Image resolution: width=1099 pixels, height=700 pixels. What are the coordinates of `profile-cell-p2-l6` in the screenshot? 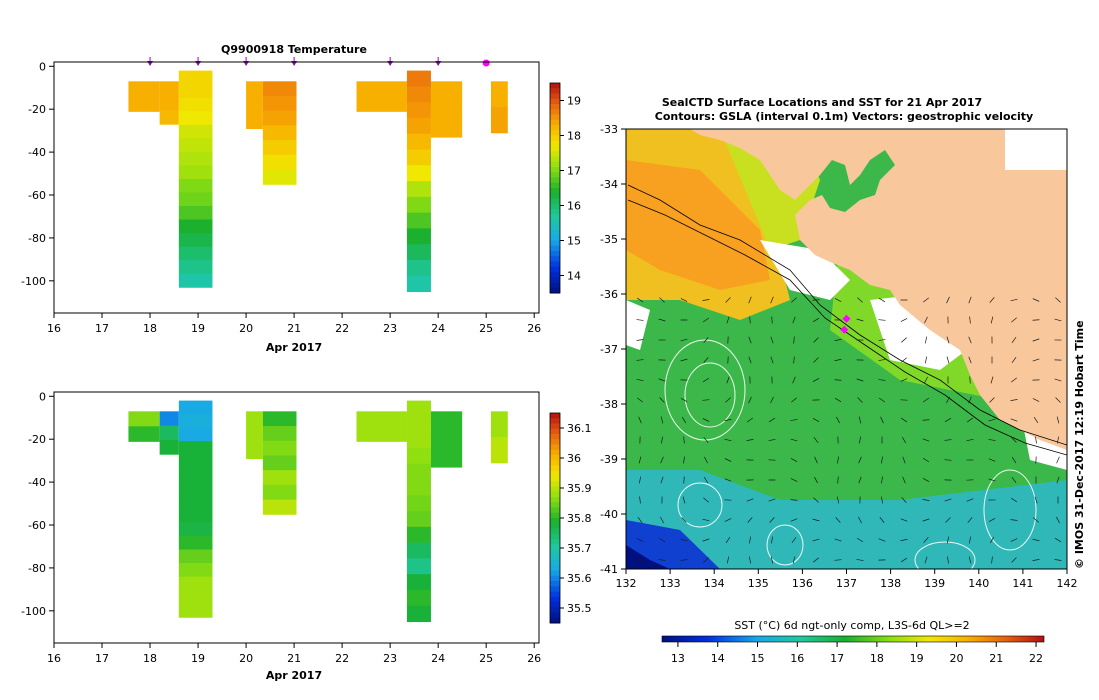 It's located at (195, 158).